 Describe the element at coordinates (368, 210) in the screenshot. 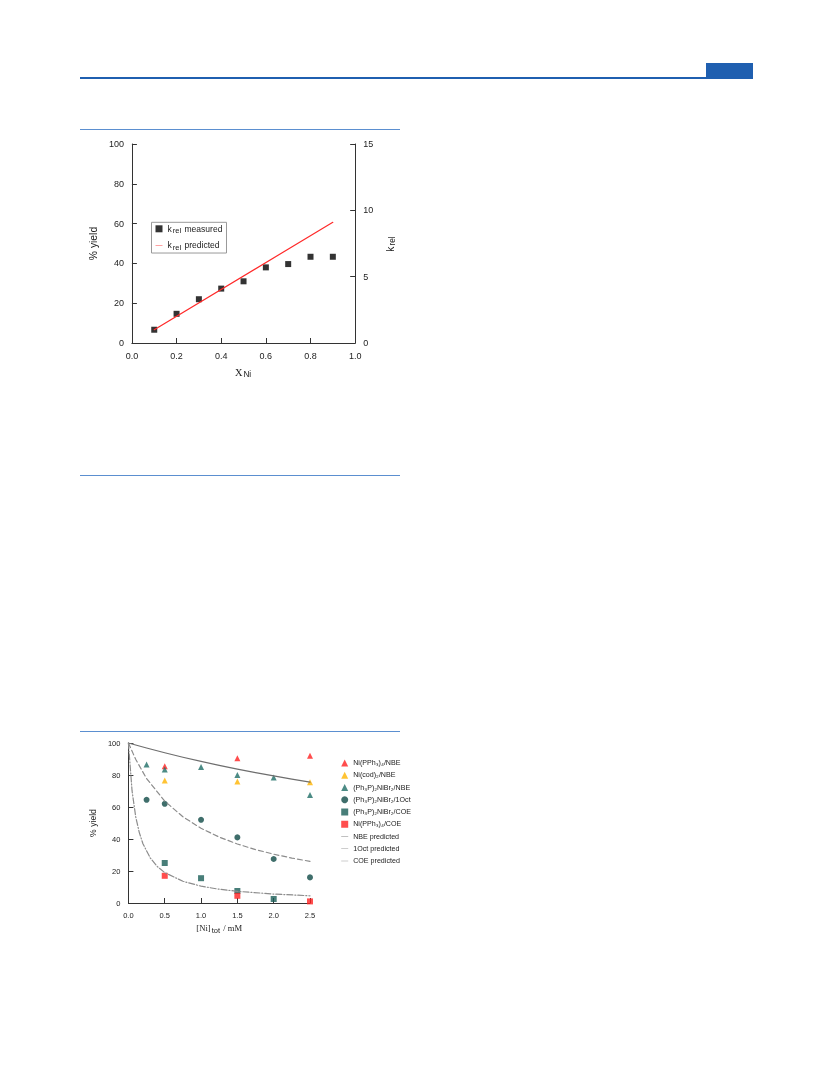

I see `y2-tick-label: 10` at that location.